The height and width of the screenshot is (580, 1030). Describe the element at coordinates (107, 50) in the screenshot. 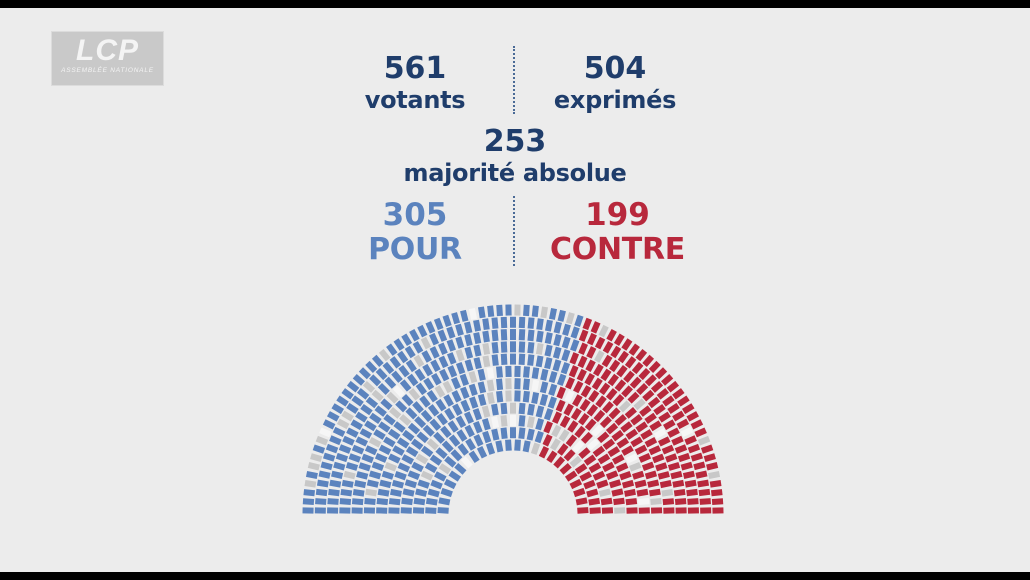

I see `logo-text: LCP` at that location.